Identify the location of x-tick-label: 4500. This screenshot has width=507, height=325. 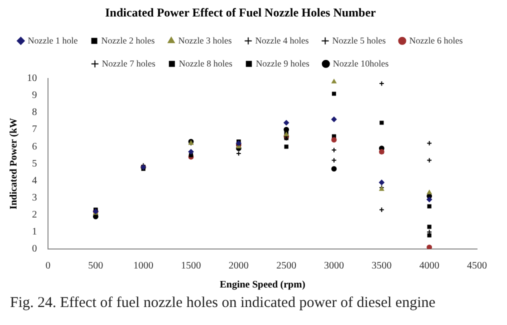
(477, 266).